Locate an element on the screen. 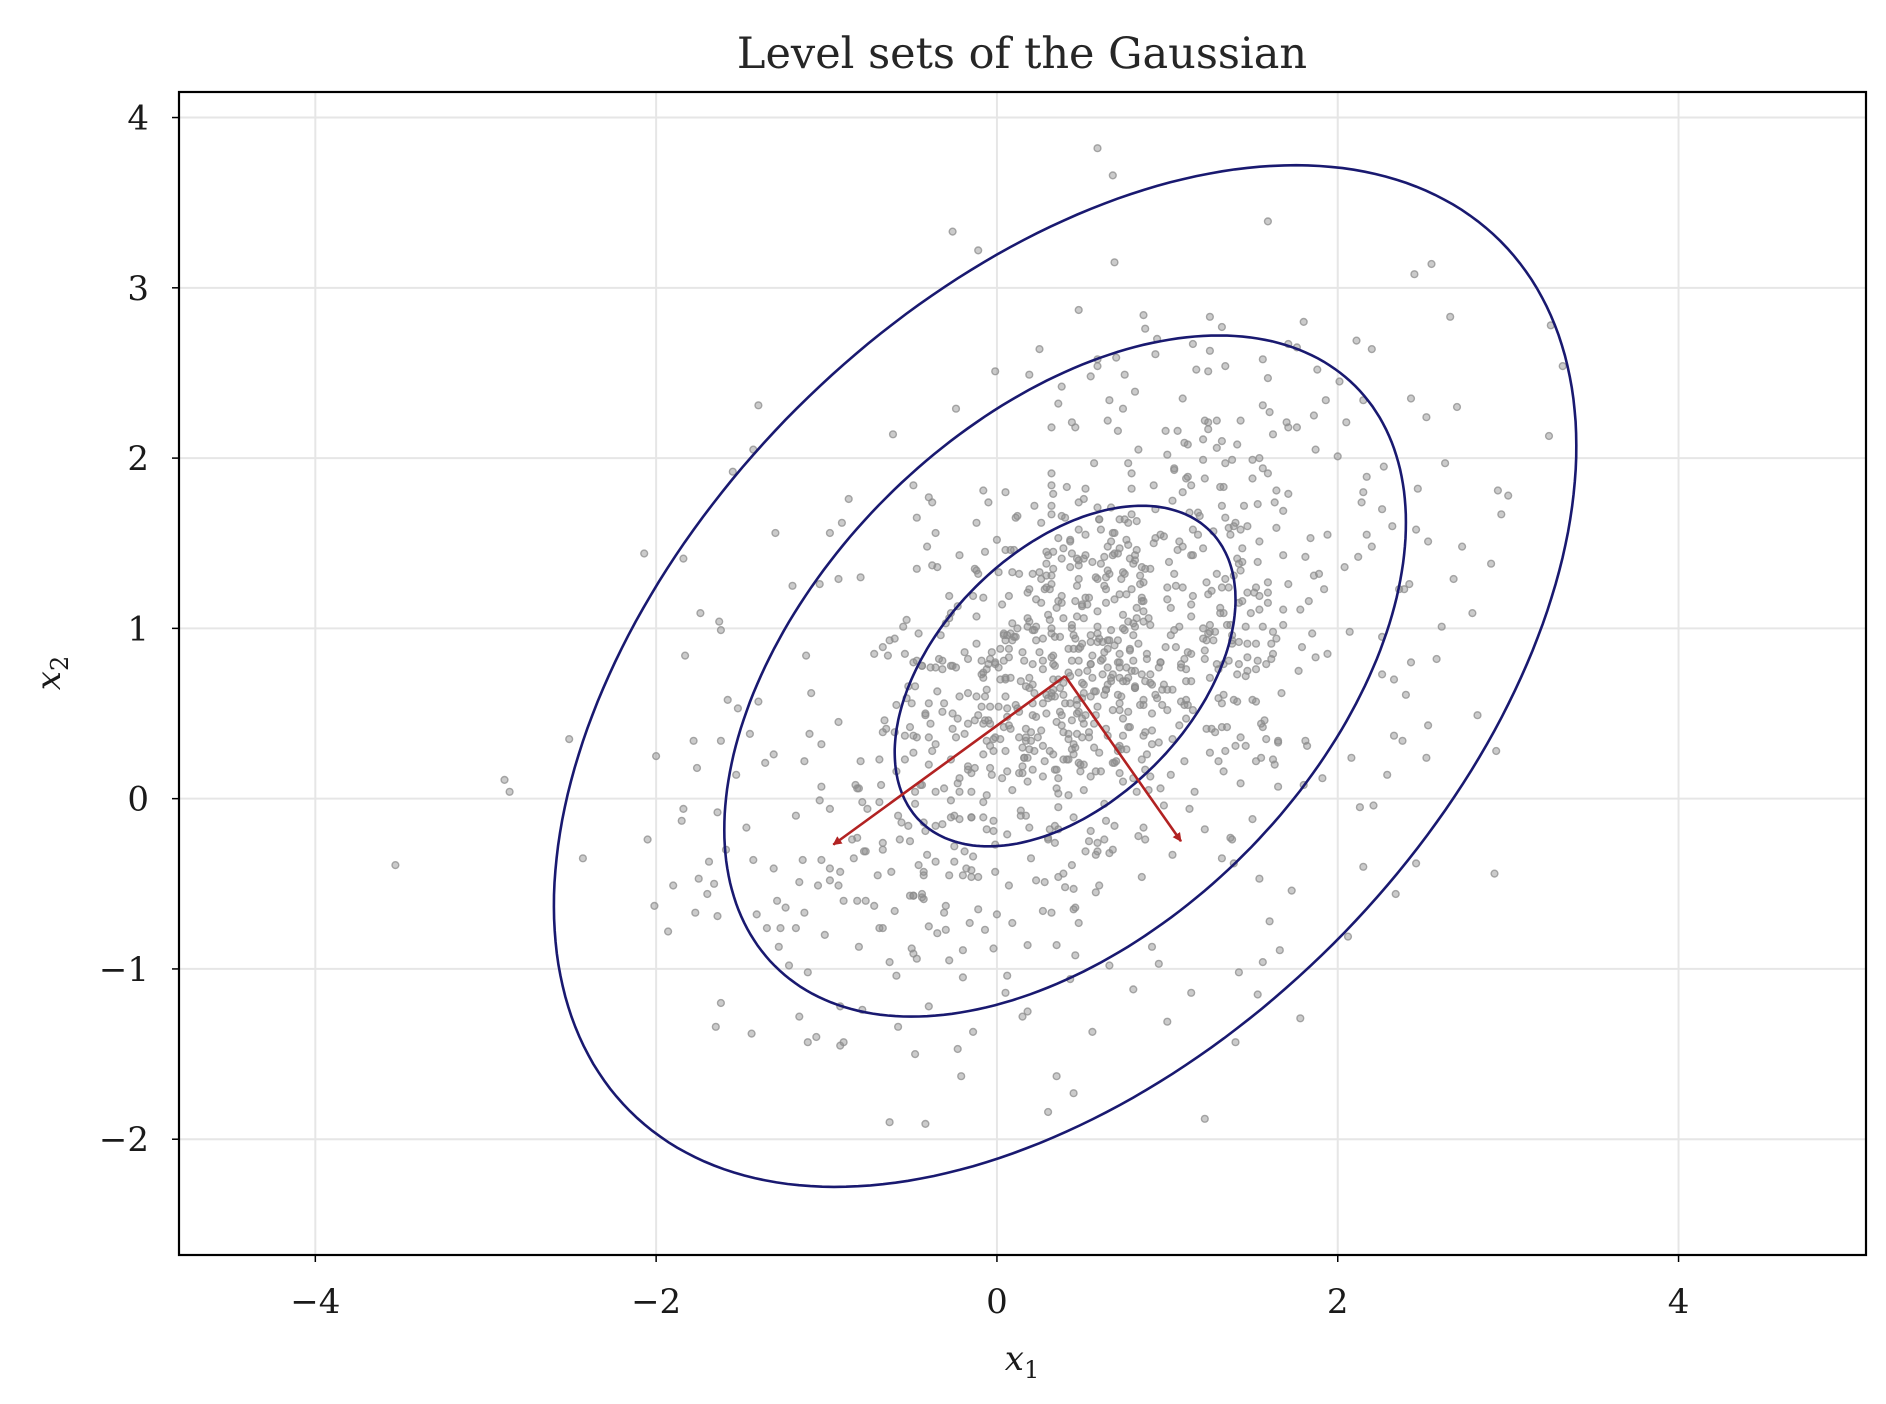 This screenshot has height=1404, width=1886. x-axis-label-main: x is located at coordinates (1014, 1359).